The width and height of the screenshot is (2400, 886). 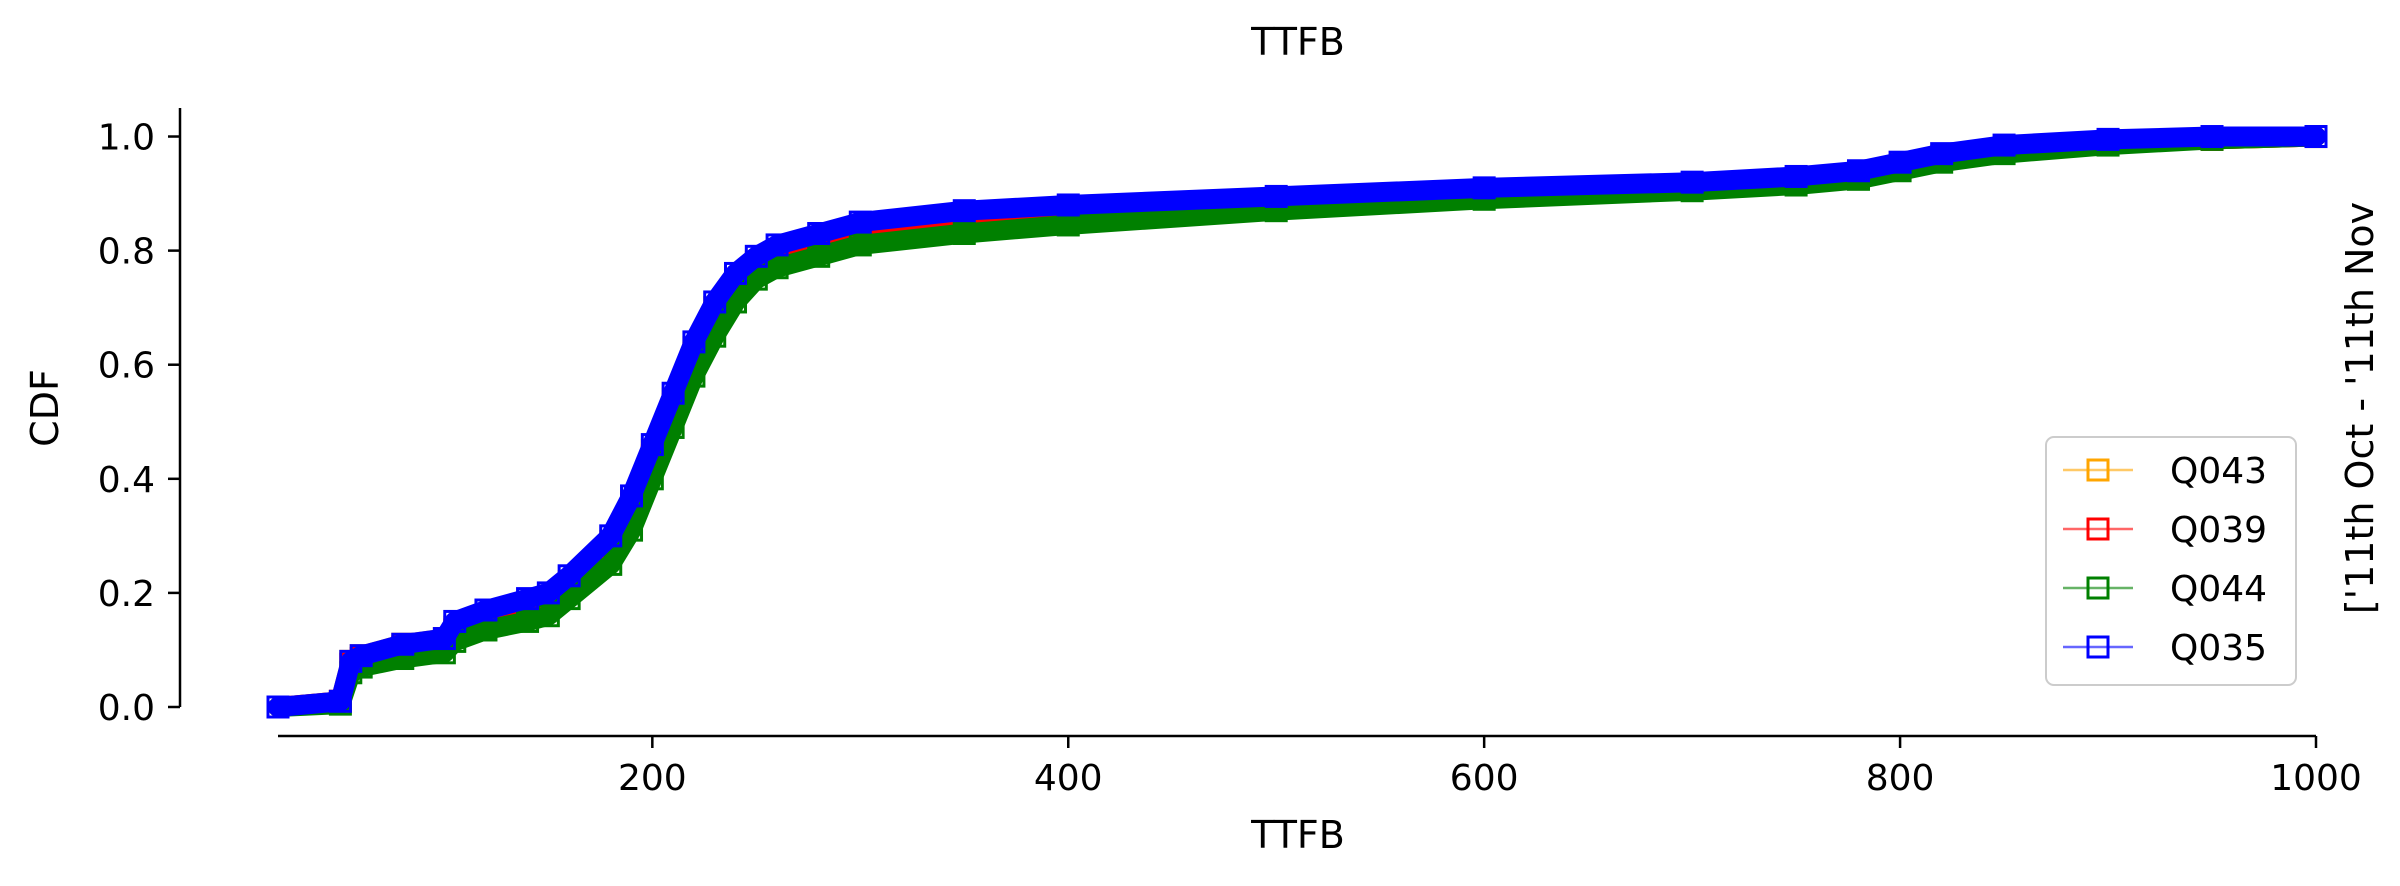 I want to click on legend: Q043 Q039 Q044 Q035, so click(x=2171, y=561).